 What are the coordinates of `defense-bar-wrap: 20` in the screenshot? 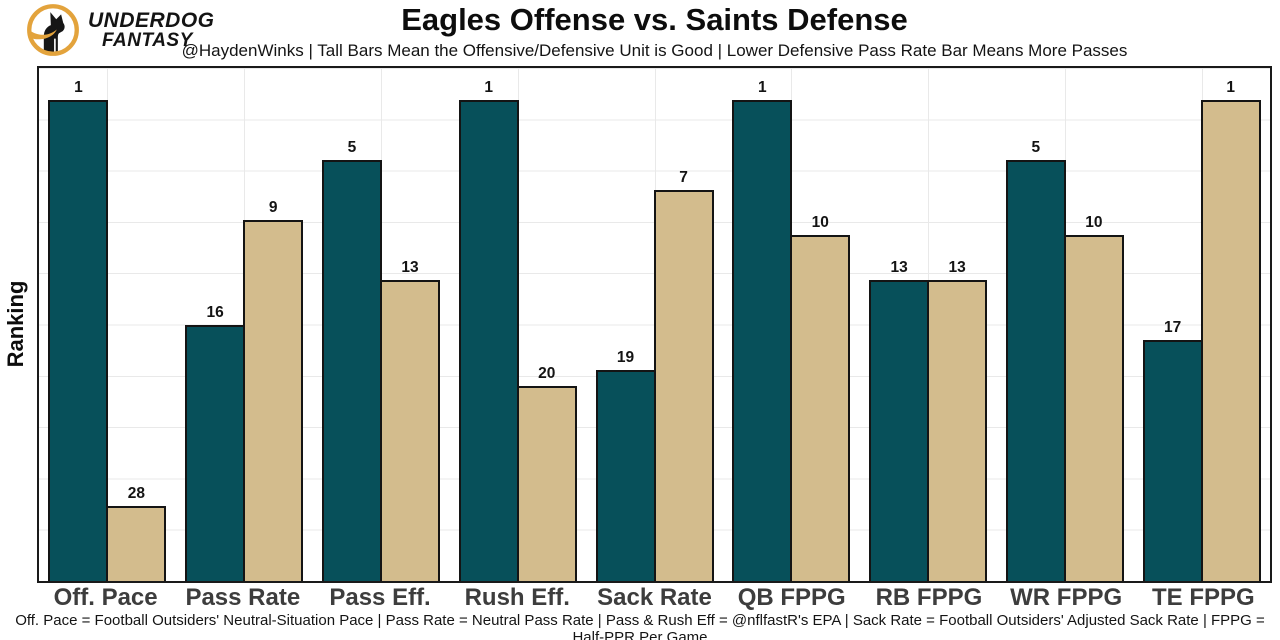 It's located at (546, 324).